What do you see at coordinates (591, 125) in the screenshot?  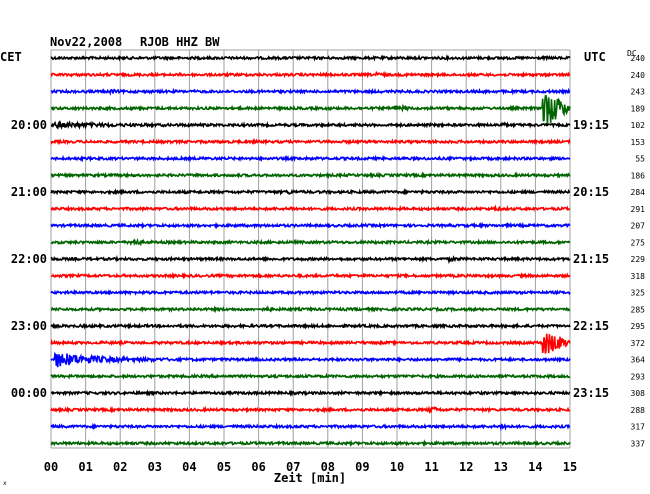 I see `right-time-label: 19:15` at bounding box center [591, 125].